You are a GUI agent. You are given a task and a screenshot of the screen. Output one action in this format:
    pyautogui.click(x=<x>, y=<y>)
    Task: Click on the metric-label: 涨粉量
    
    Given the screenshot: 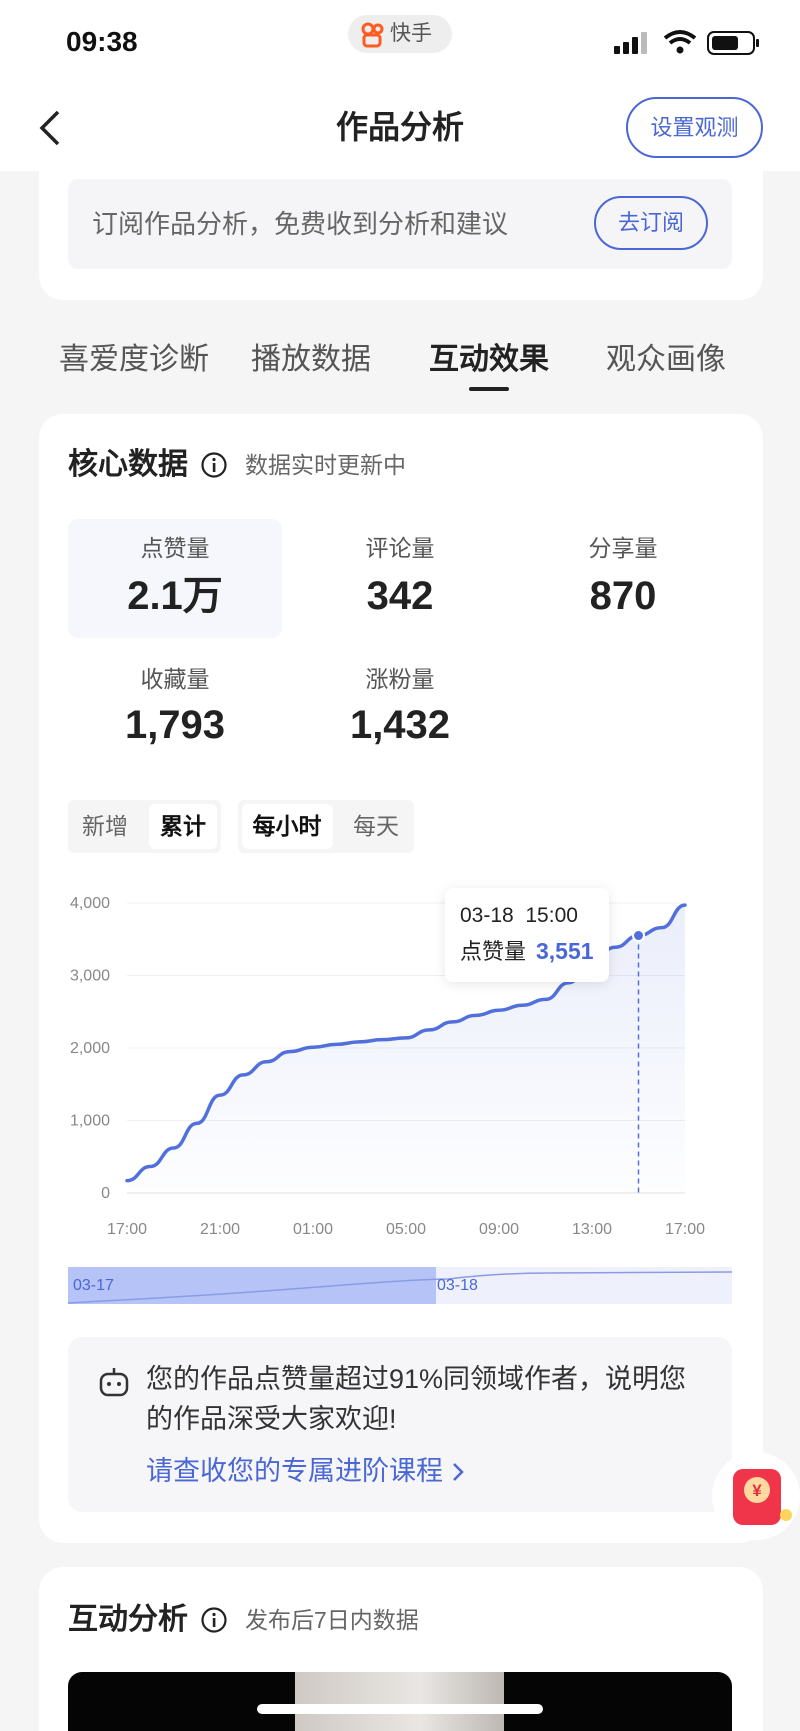 What is the action you would take?
    pyautogui.click(x=400, y=679)
    